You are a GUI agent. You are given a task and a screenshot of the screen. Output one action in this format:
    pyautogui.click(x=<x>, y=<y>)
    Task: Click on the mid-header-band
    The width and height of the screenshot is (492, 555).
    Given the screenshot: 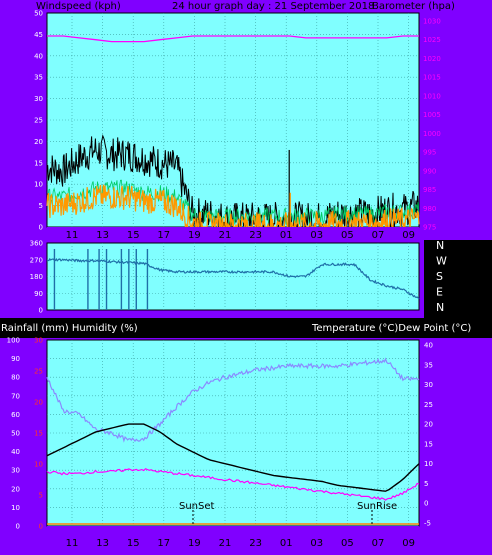 What is the action you would take?
    pyautogui.click(x=246, y=328)
    